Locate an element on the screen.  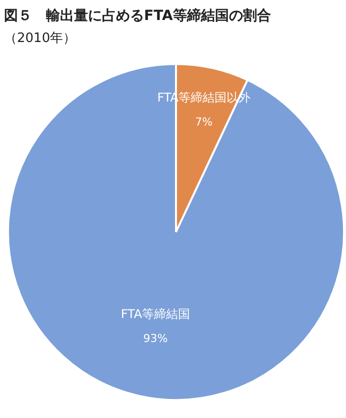
data-label: 93% is located at coordinates (155, 338).